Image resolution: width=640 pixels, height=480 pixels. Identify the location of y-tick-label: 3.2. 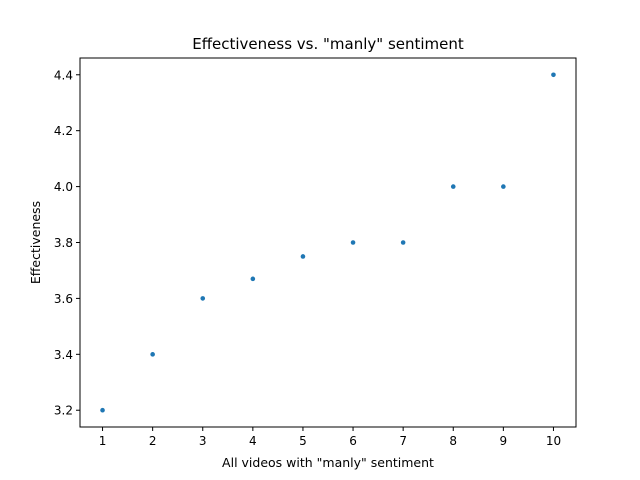
(63, 411).